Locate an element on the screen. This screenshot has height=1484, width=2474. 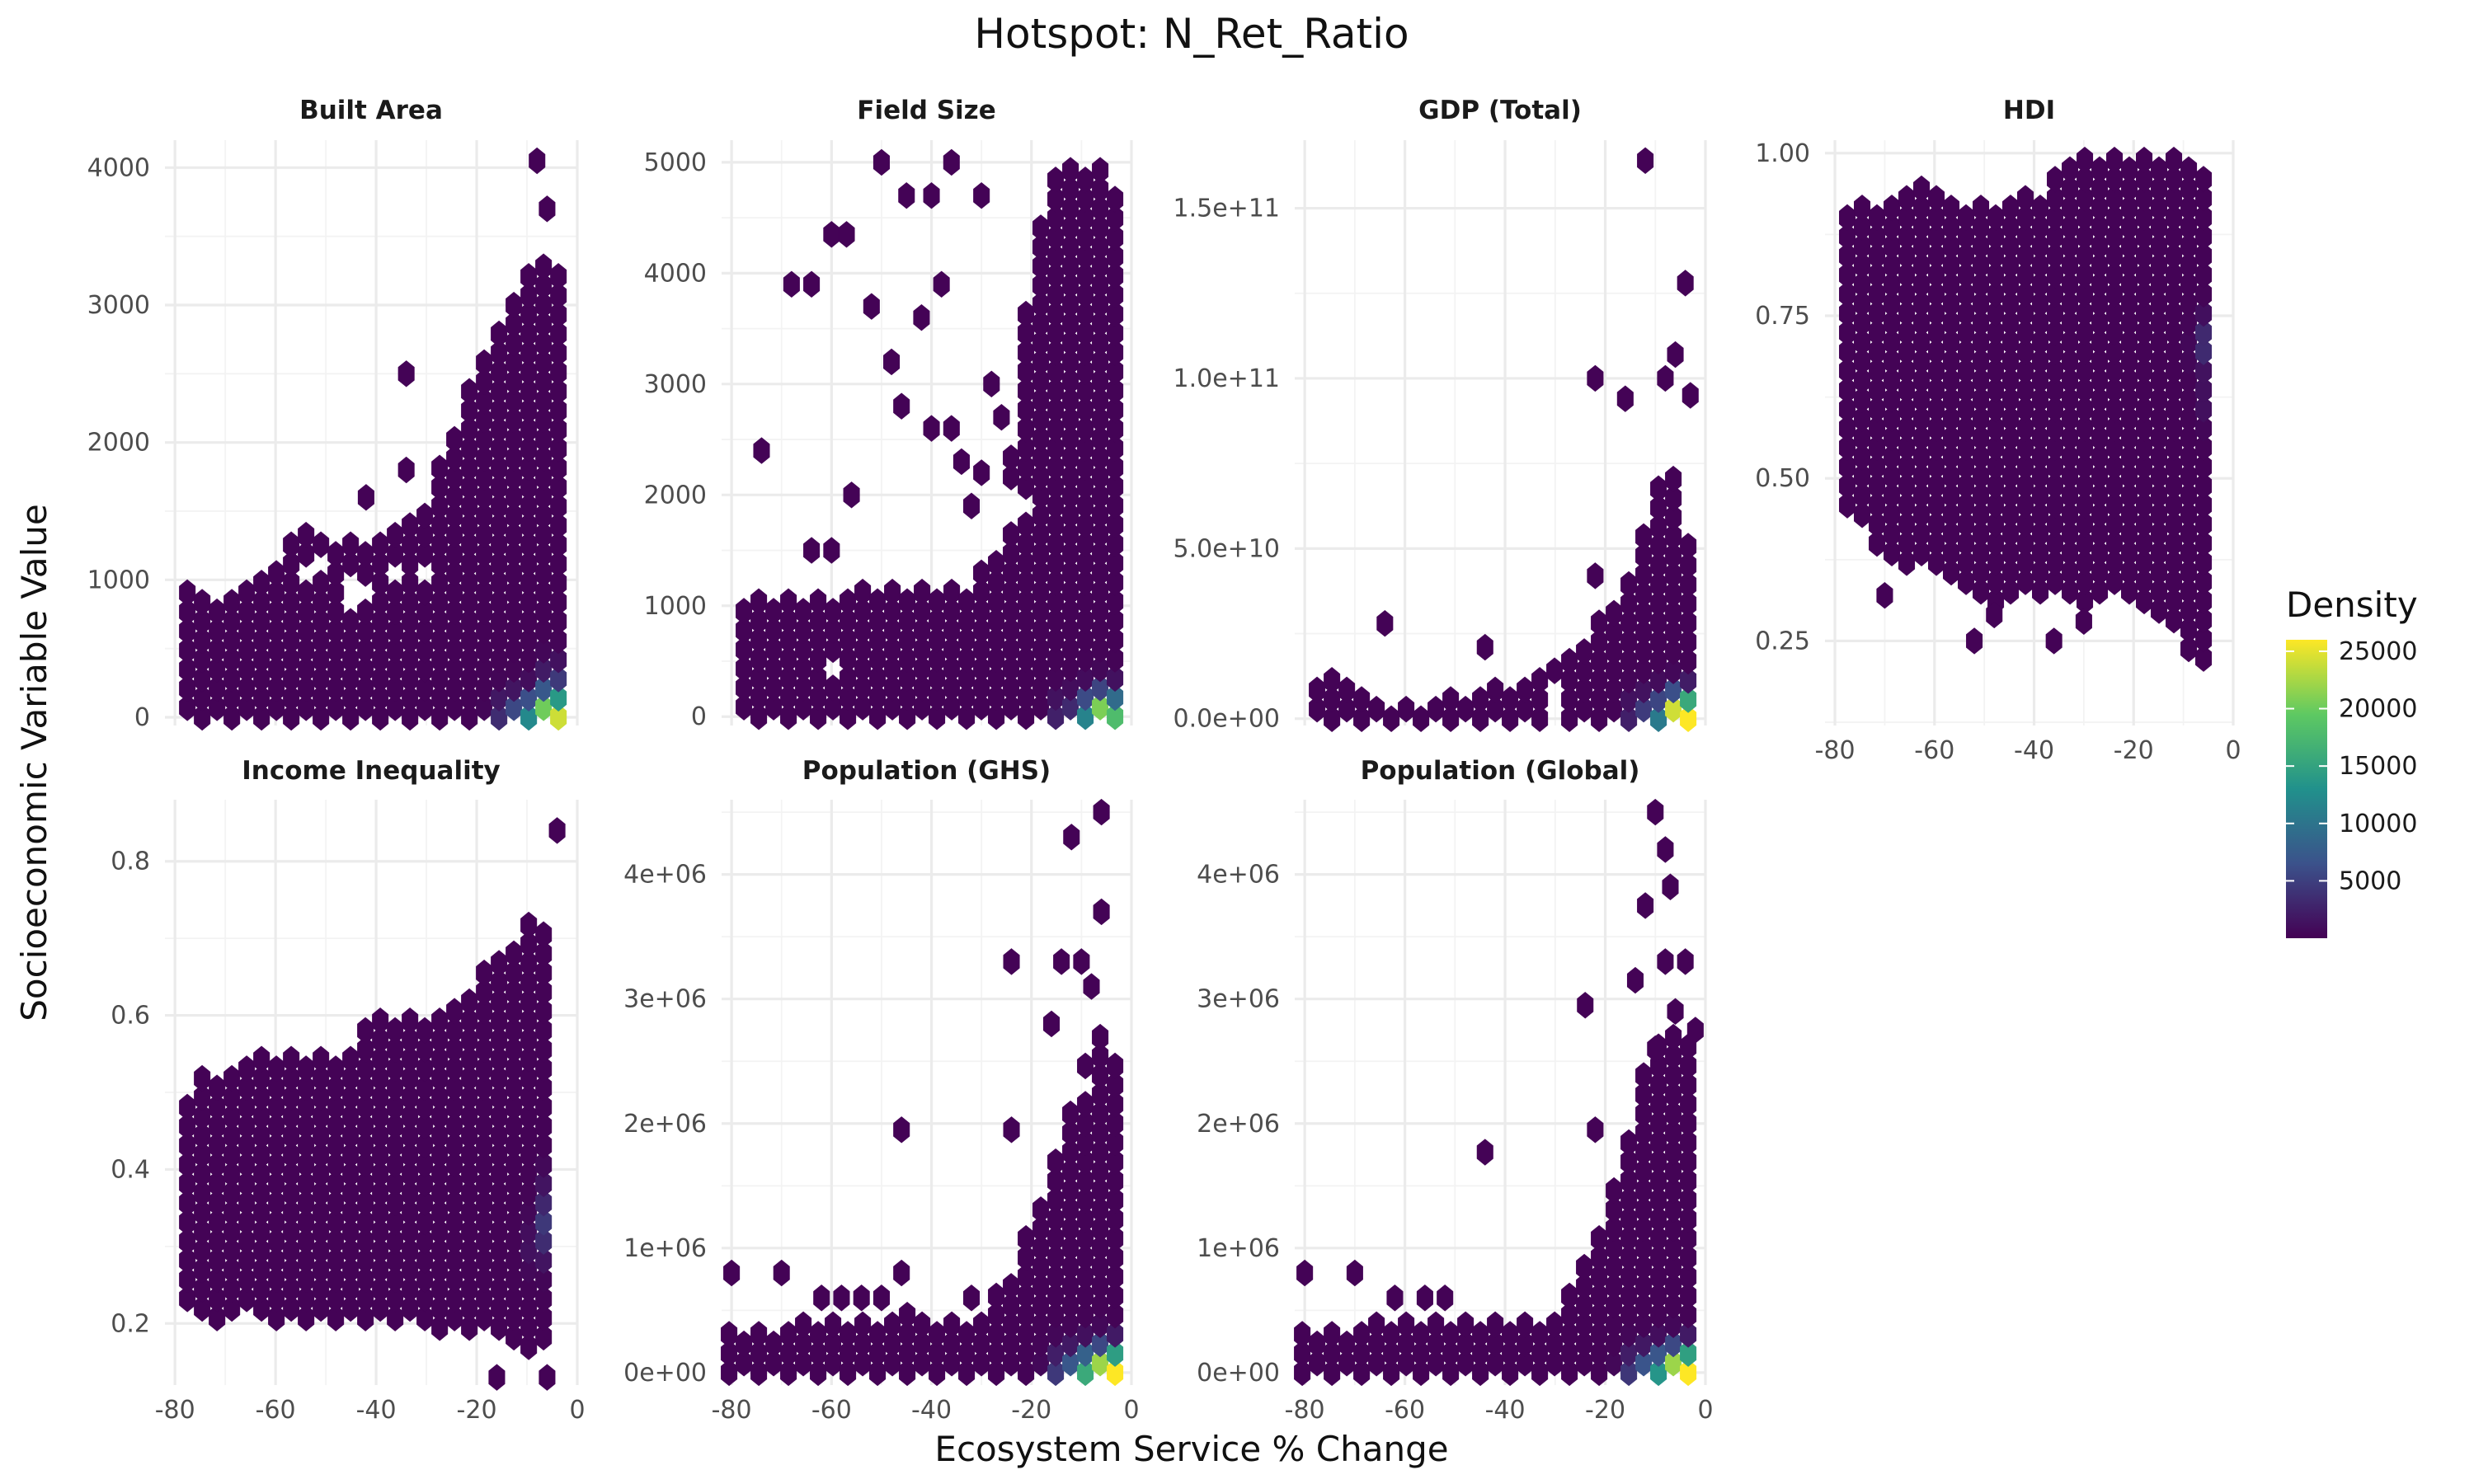
x-tick-label: -40 is located at coordinates (931, 1410).